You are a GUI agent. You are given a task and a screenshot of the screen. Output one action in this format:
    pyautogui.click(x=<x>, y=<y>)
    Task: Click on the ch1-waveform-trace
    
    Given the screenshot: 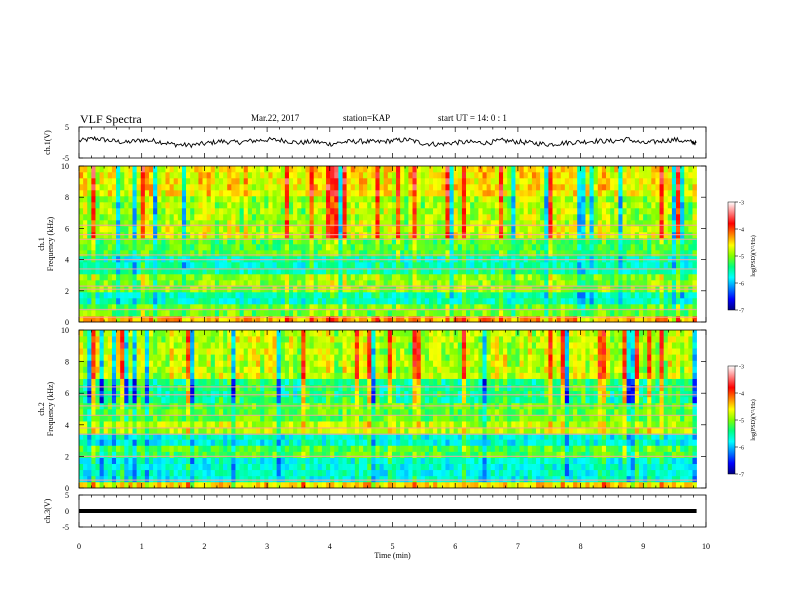 What is the action you would take?
    pyautogui.click(x=387, y=142)
    